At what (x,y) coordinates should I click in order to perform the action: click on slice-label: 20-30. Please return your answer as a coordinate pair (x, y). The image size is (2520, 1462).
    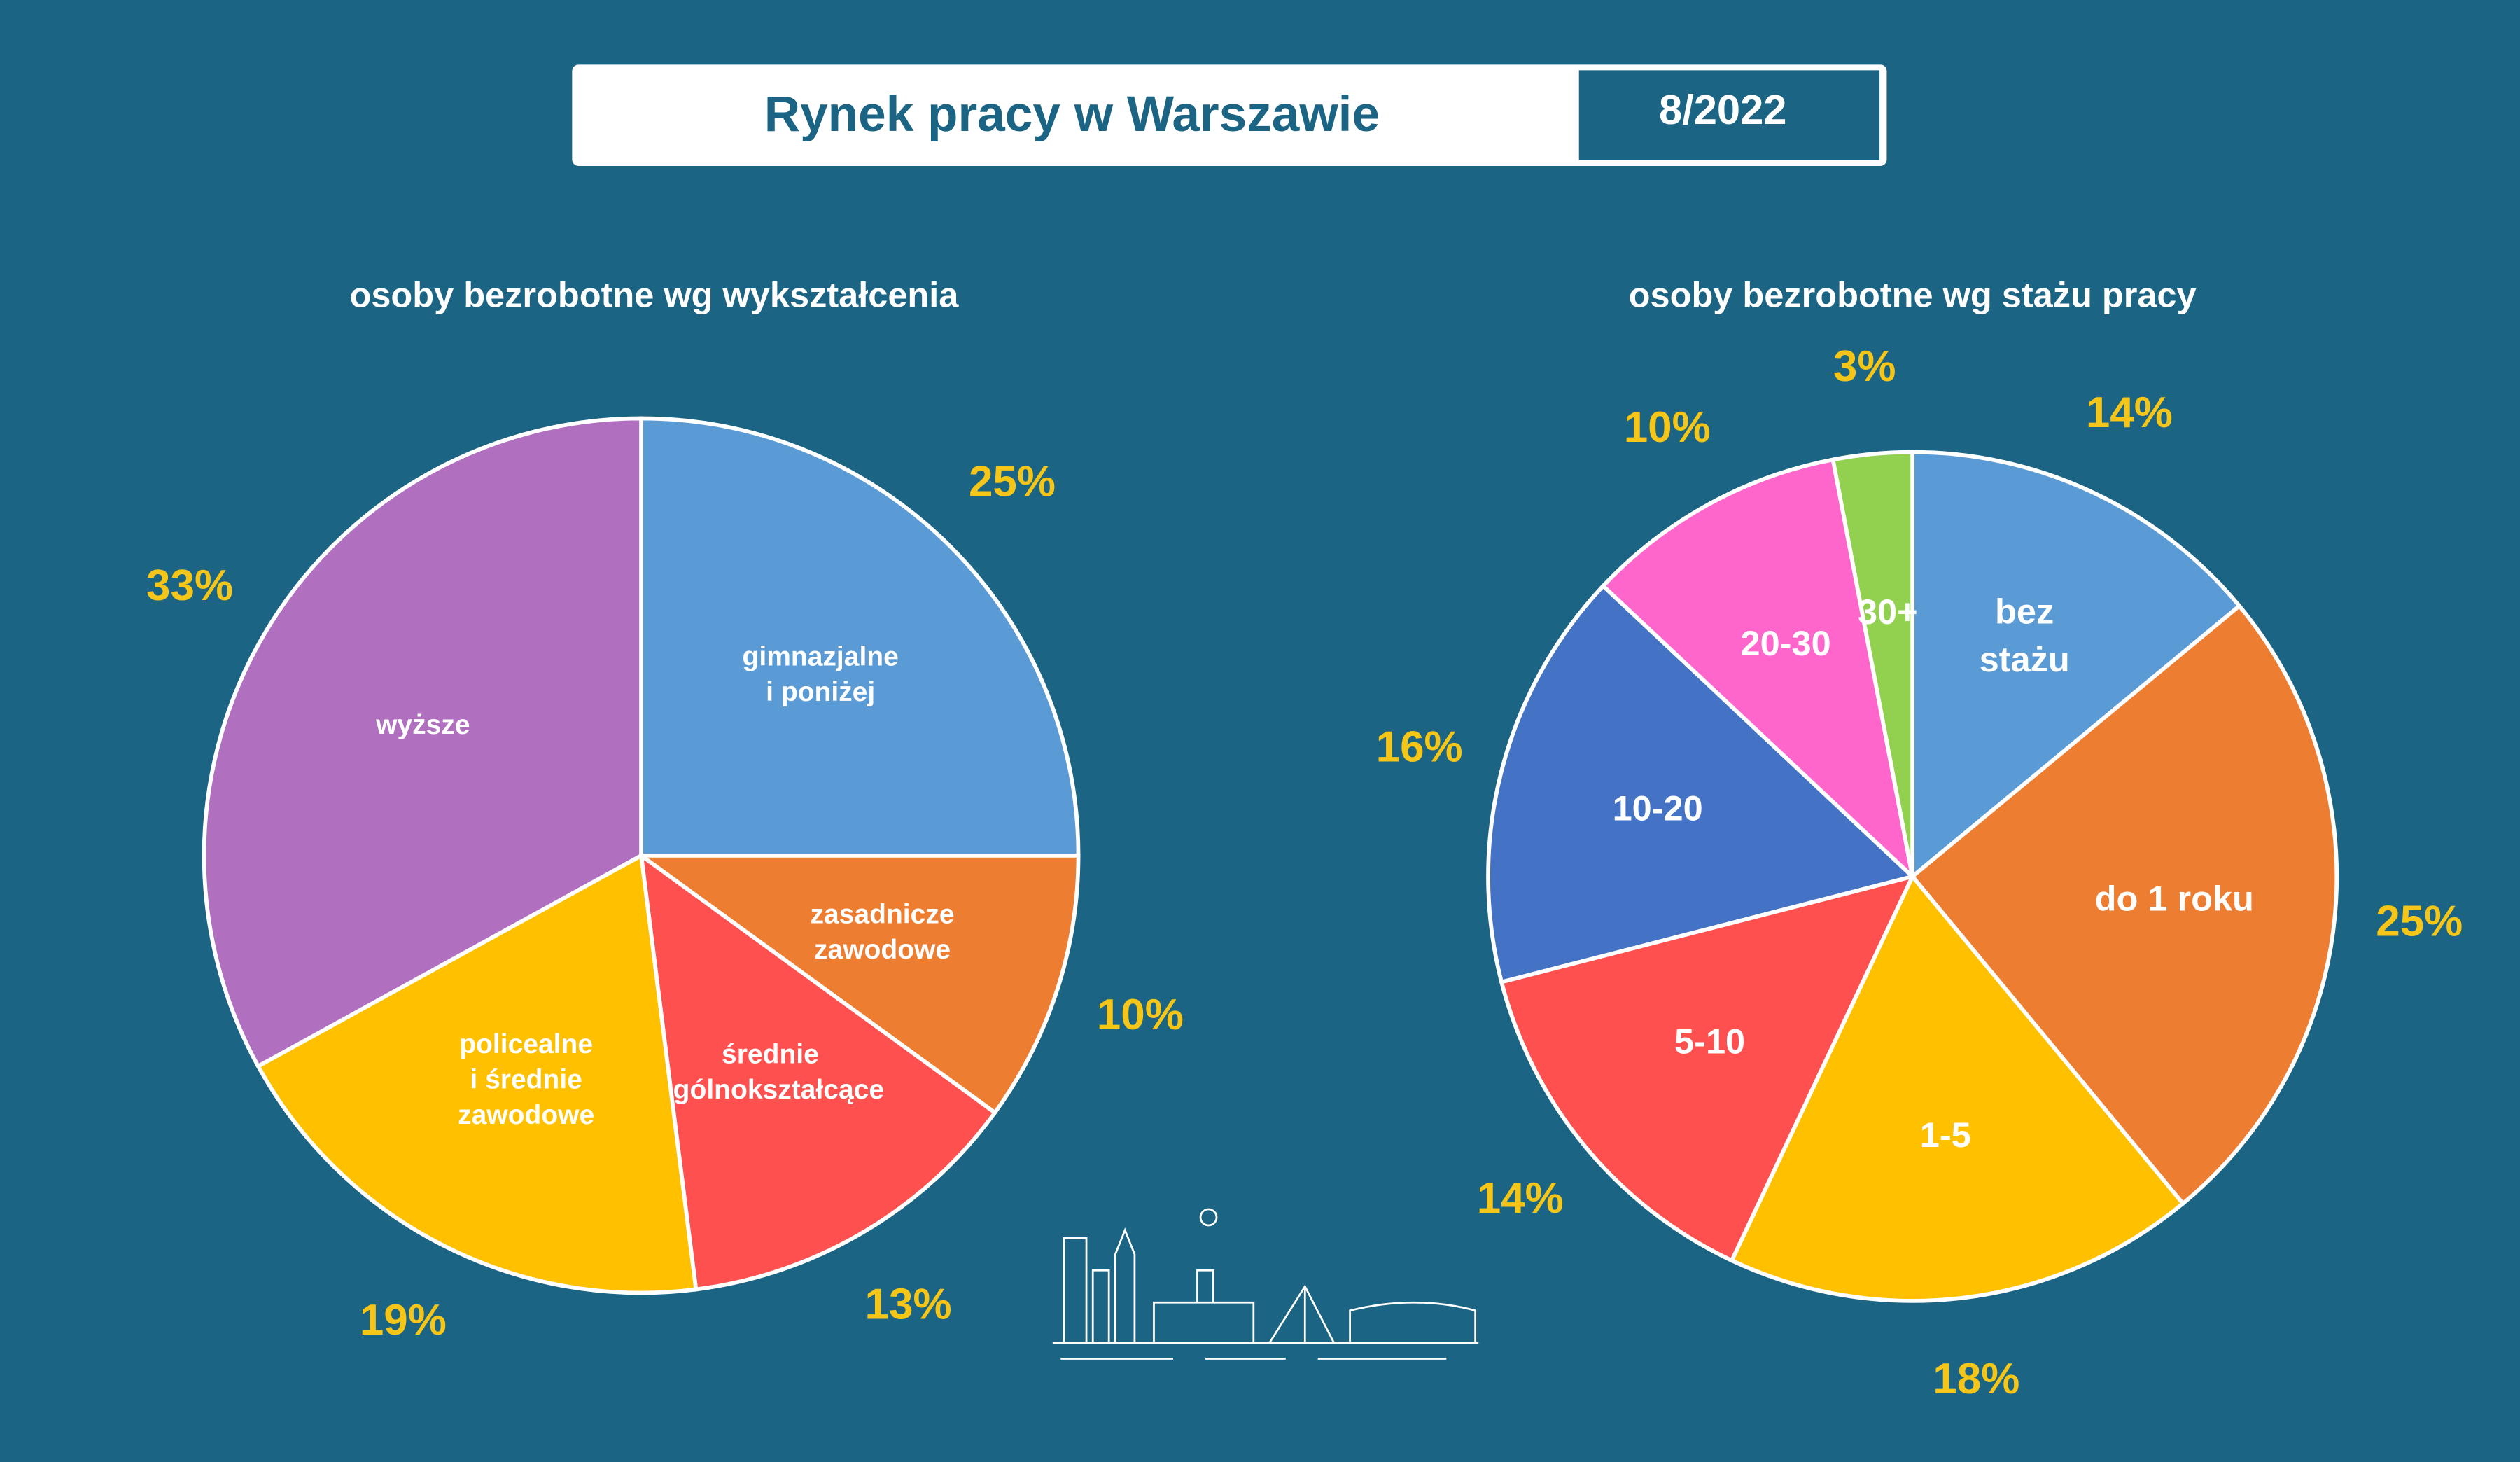
    Looking at the image, I should click on (1786, 643).